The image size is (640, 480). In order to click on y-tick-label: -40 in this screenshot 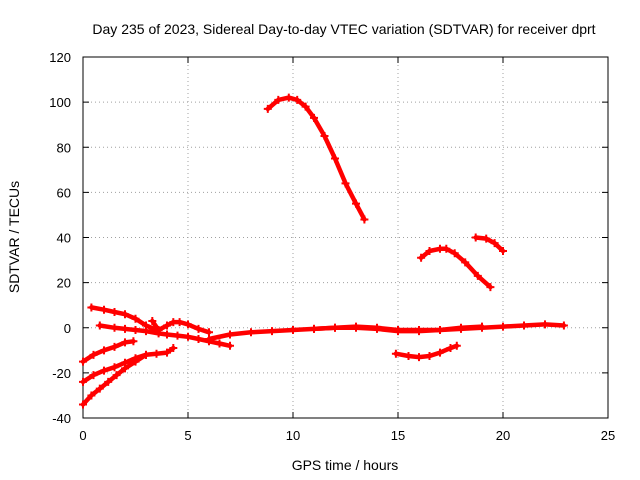, I will do `click(61, 418)`.